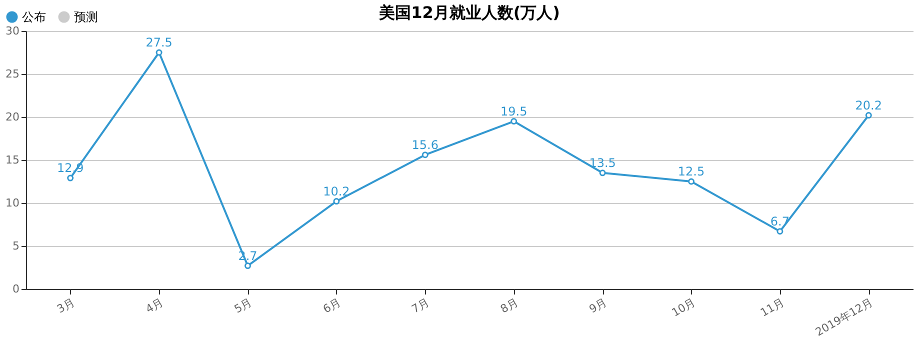  I want to click on data-label: 27.5, so click(159, 43).